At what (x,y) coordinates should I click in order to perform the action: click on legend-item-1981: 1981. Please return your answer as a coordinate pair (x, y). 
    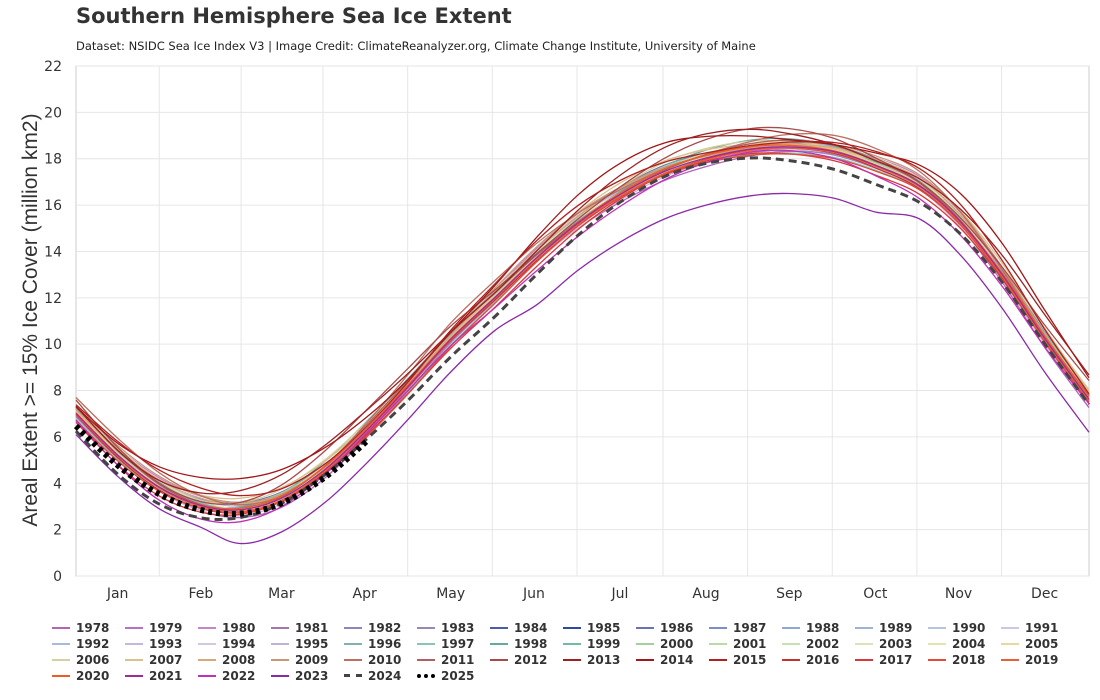
    Looking at the image, I should click on (307, 627).